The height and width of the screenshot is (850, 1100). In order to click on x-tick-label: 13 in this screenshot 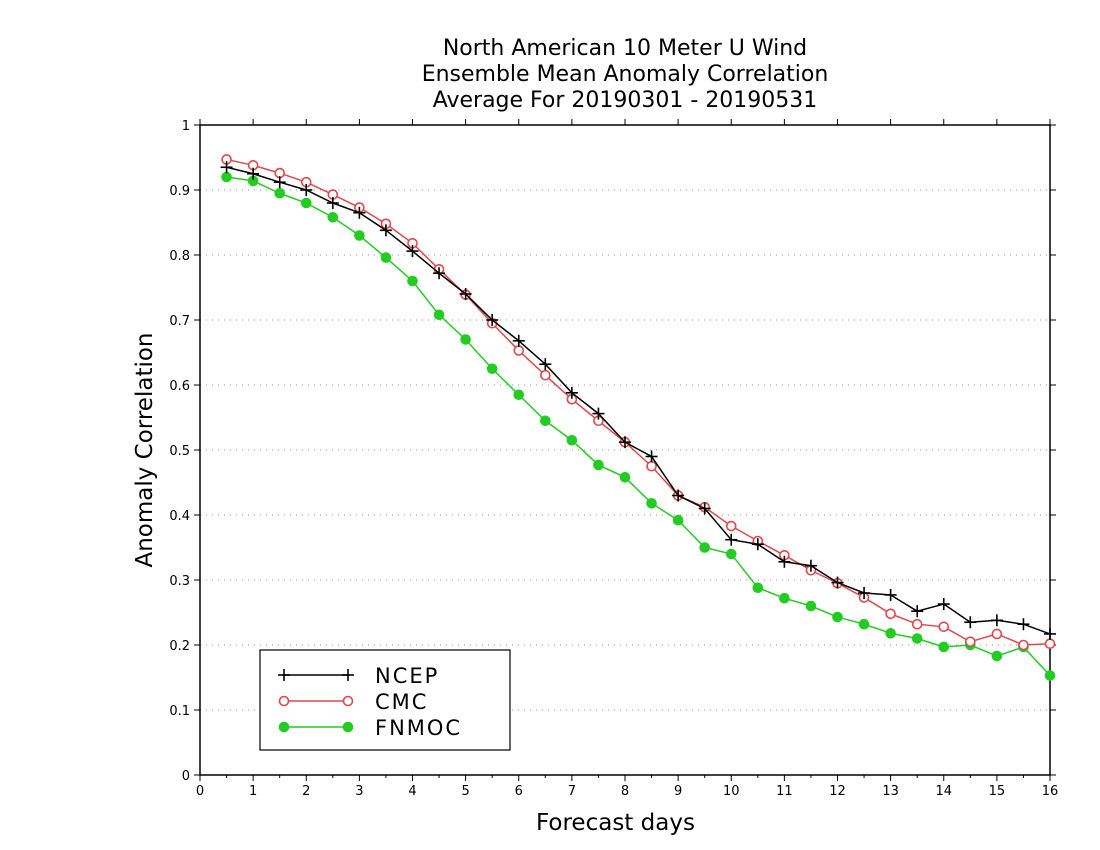, I will do `click(890, 791)`.